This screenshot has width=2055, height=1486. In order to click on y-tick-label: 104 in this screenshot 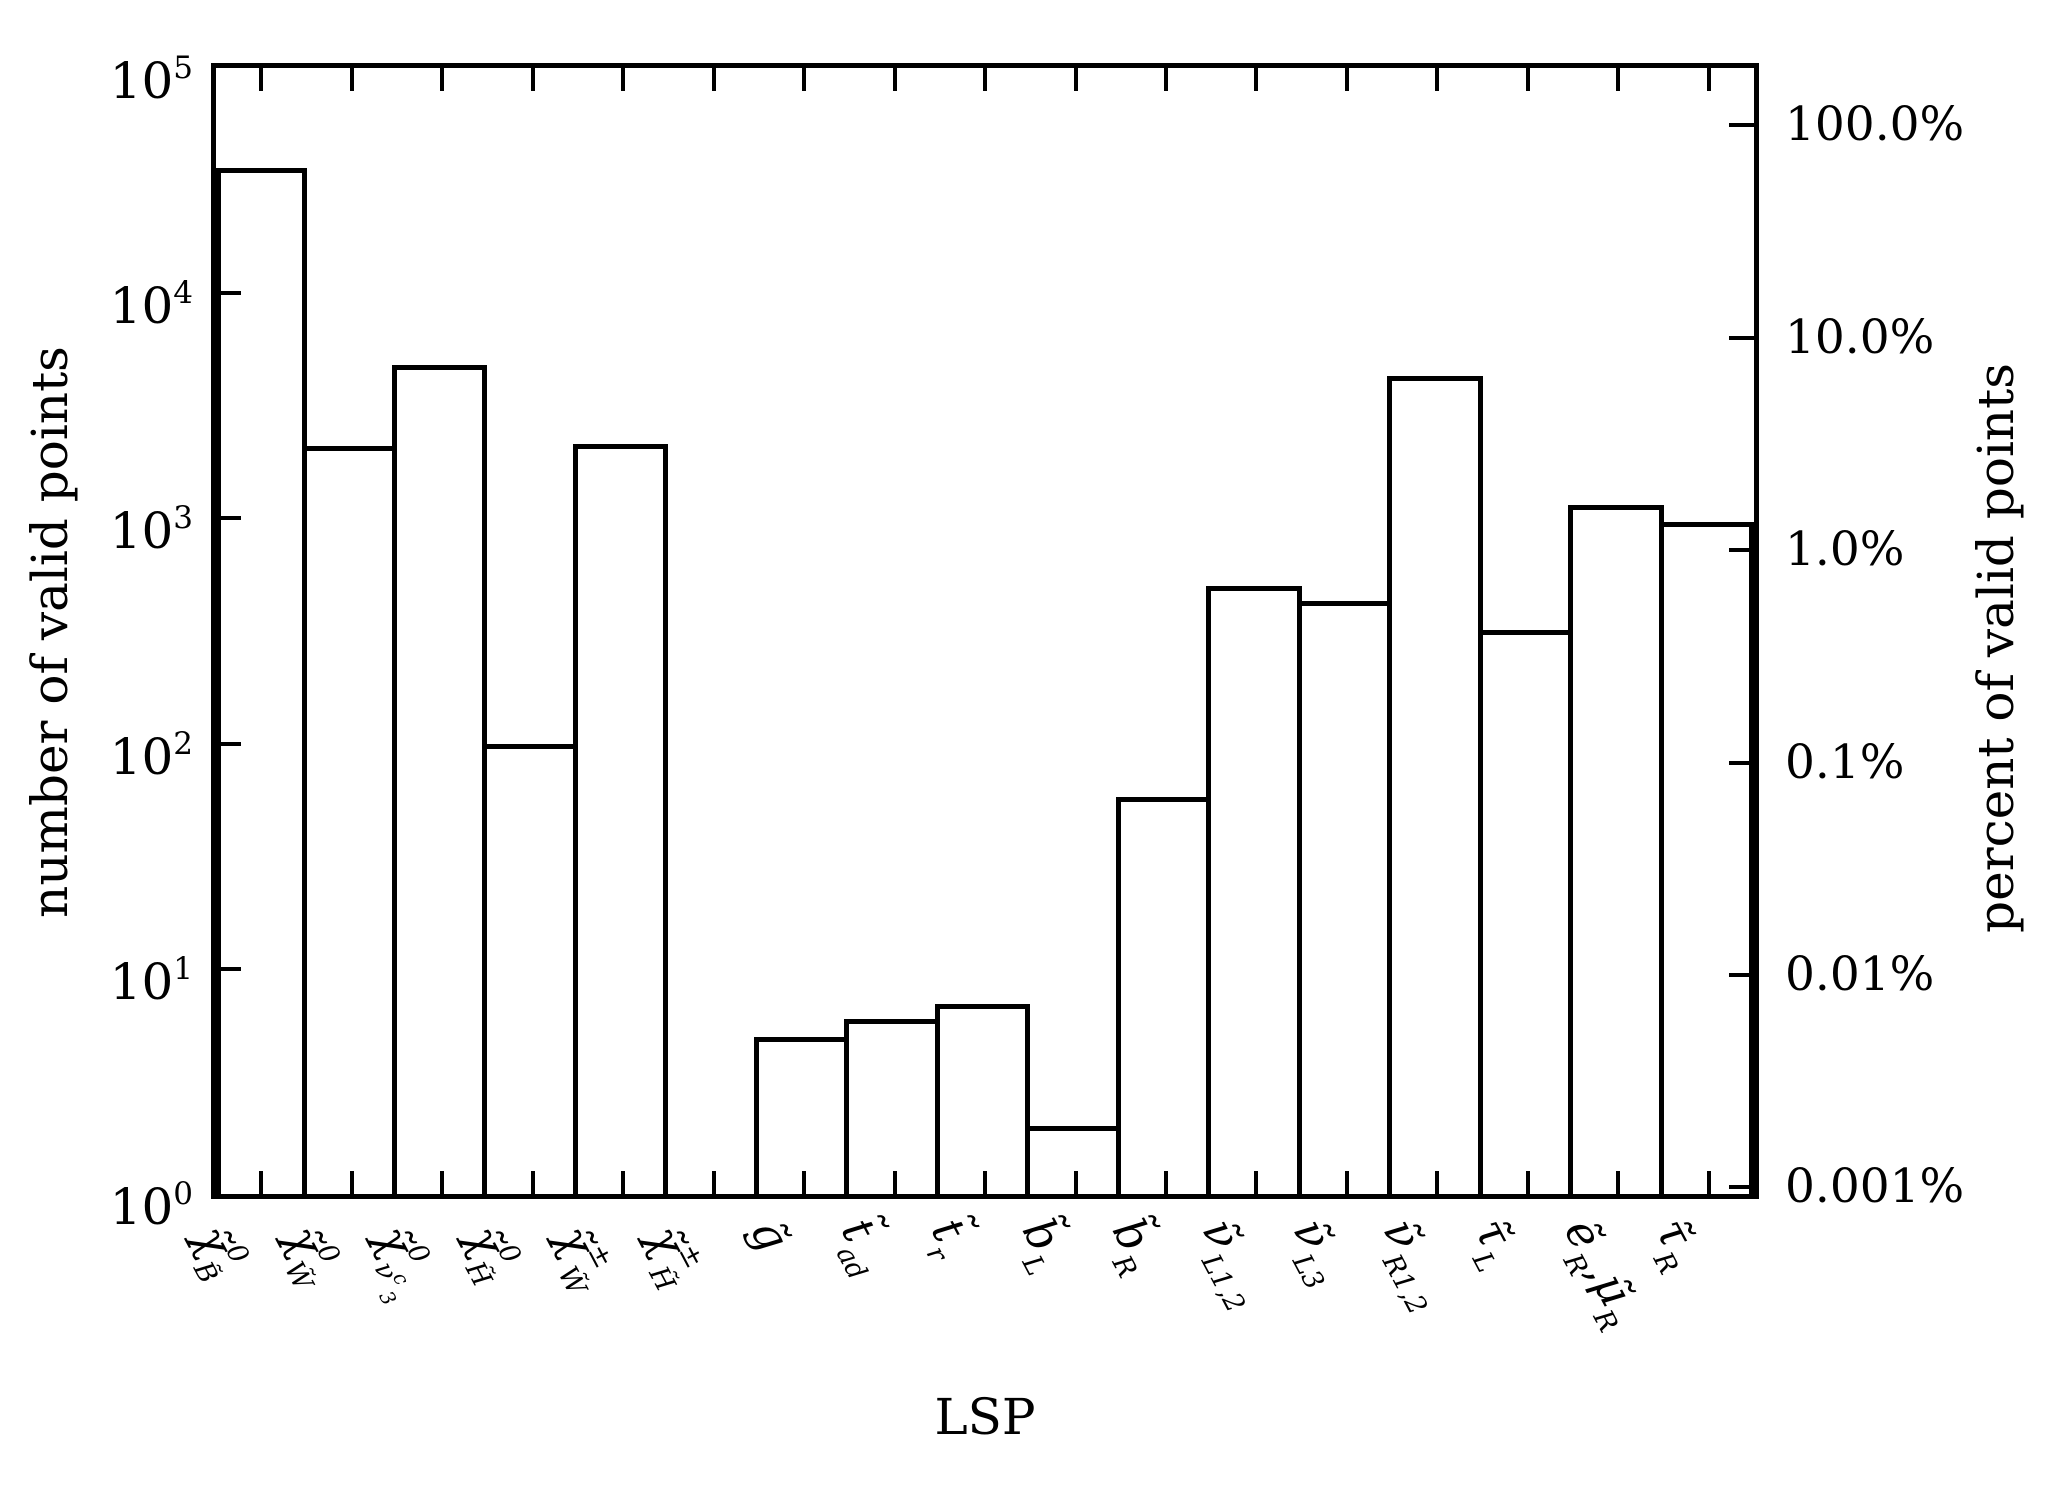, I will do `click(151, 305)`.